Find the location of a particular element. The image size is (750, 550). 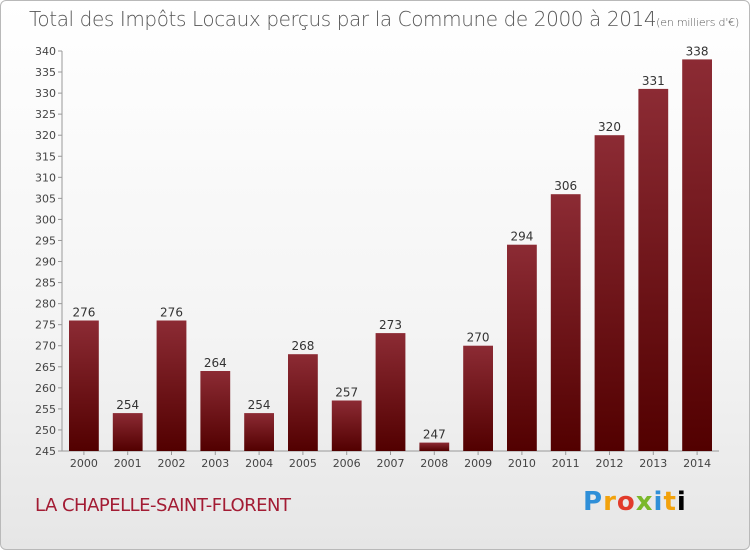

y-tick-label: 325 is located at coordinates (45, 114).